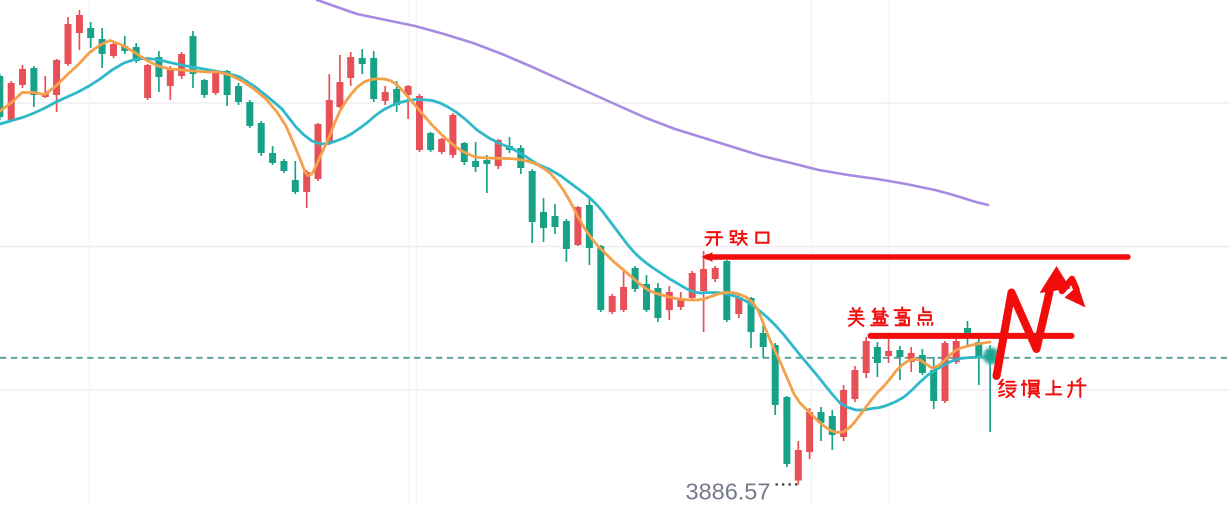 This screenshot has height=509, width=1230. Describe the element at coordinates (728, 492) in the screenshot. I see `svg-text: 3886.57` at that location.